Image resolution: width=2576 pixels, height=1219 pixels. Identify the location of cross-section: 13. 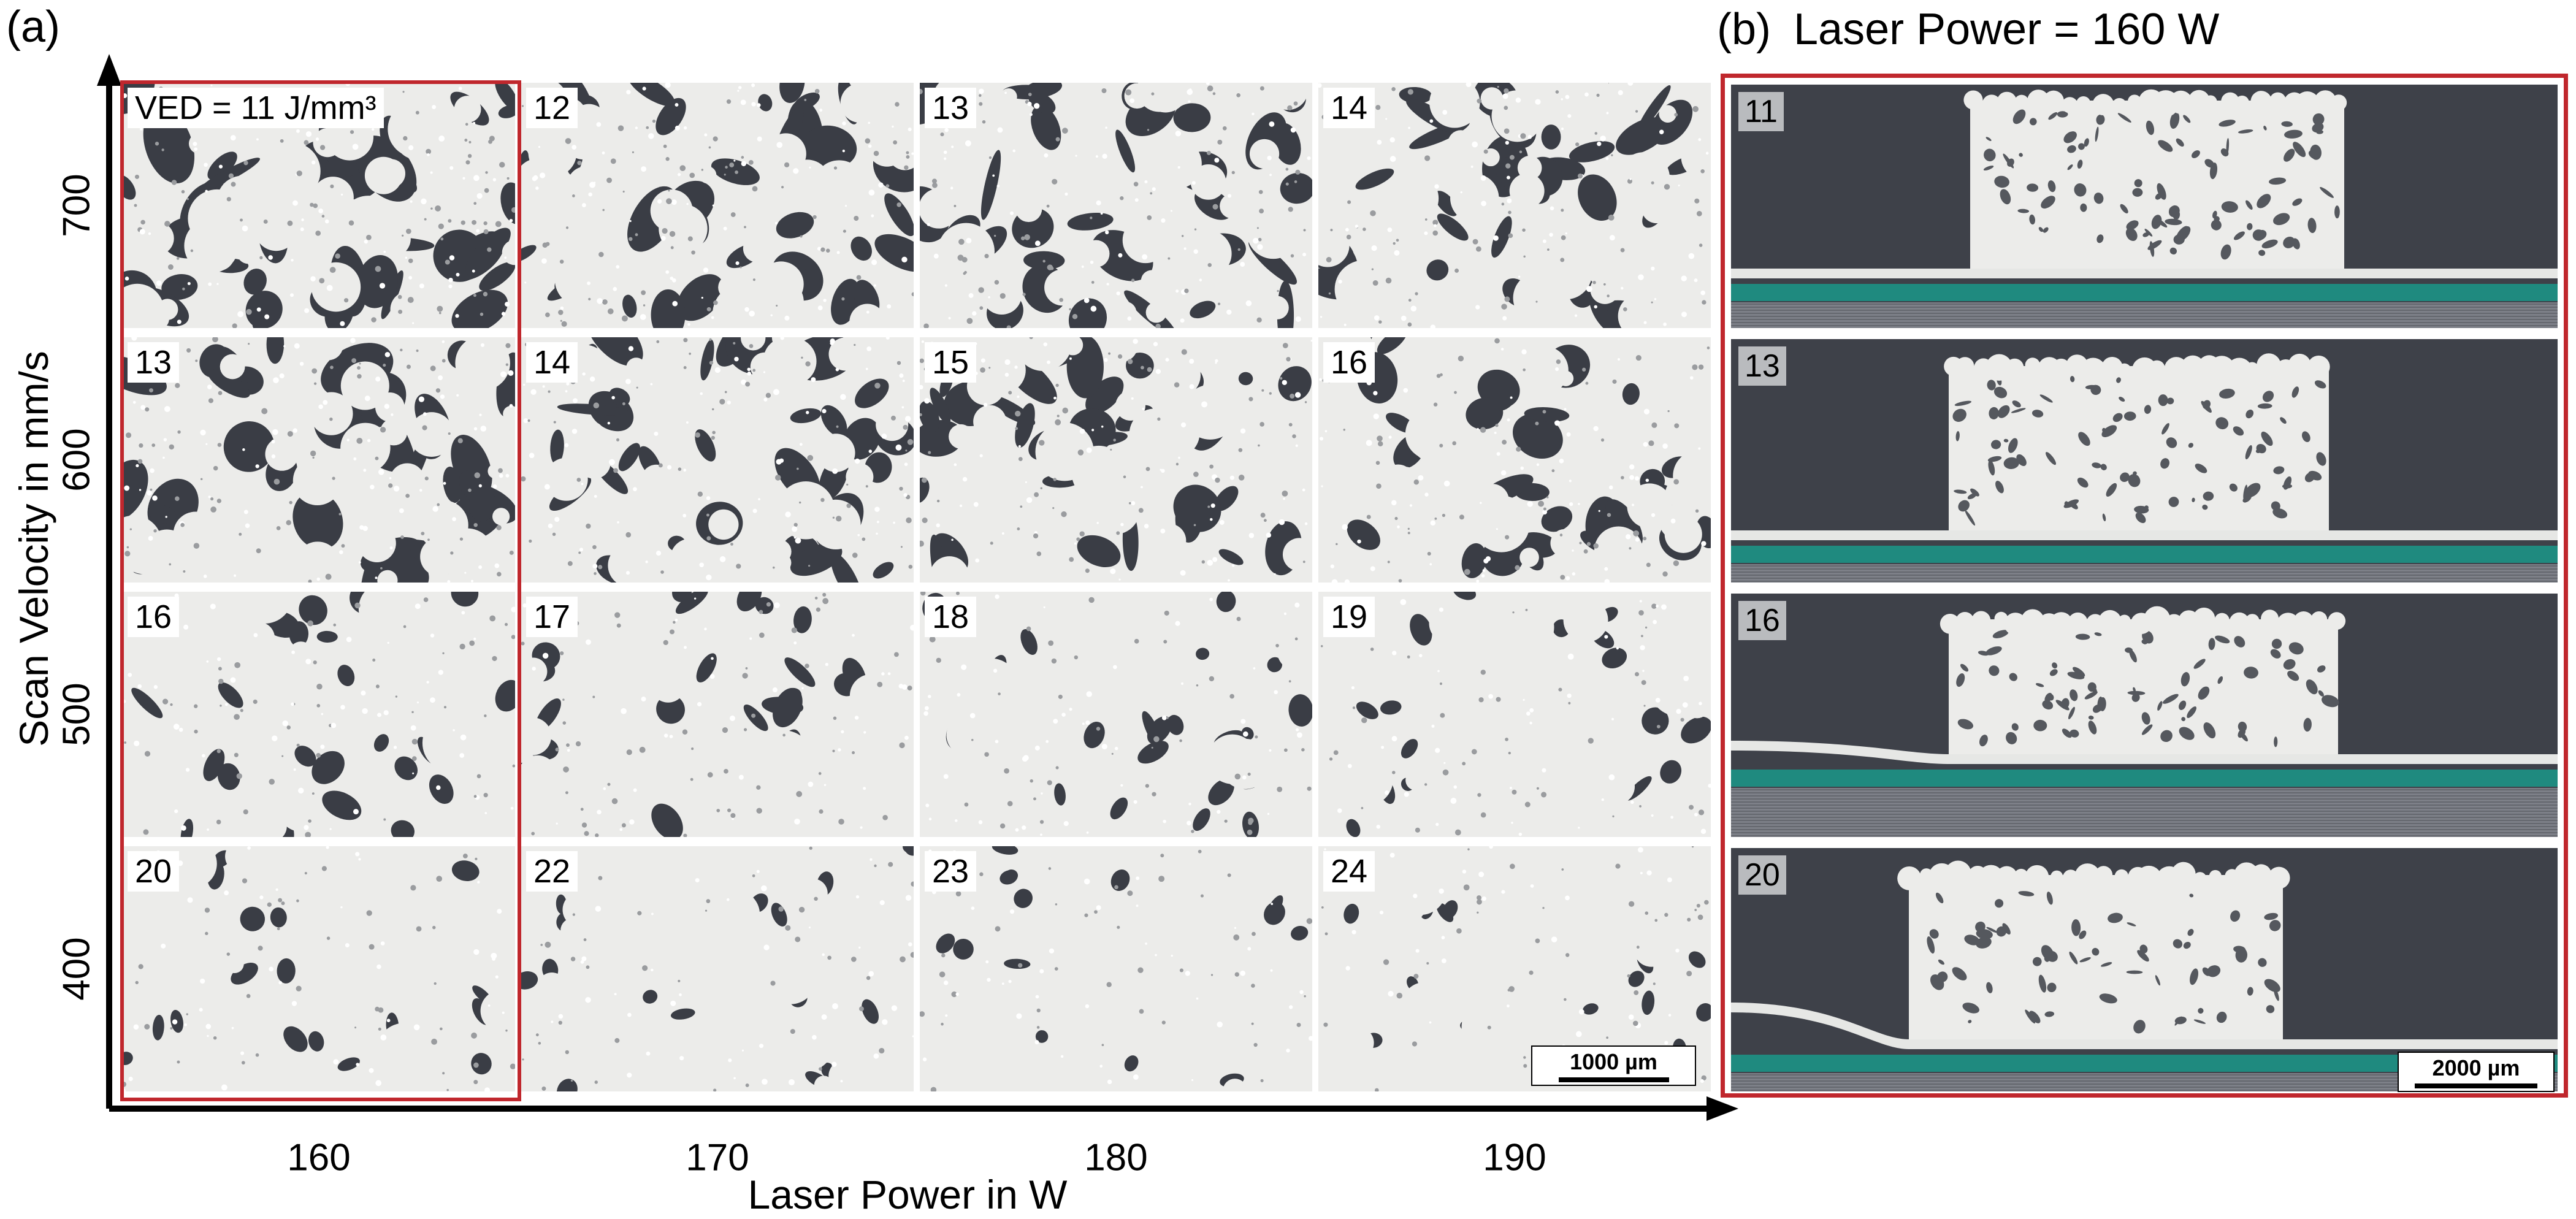
(2144, 461).